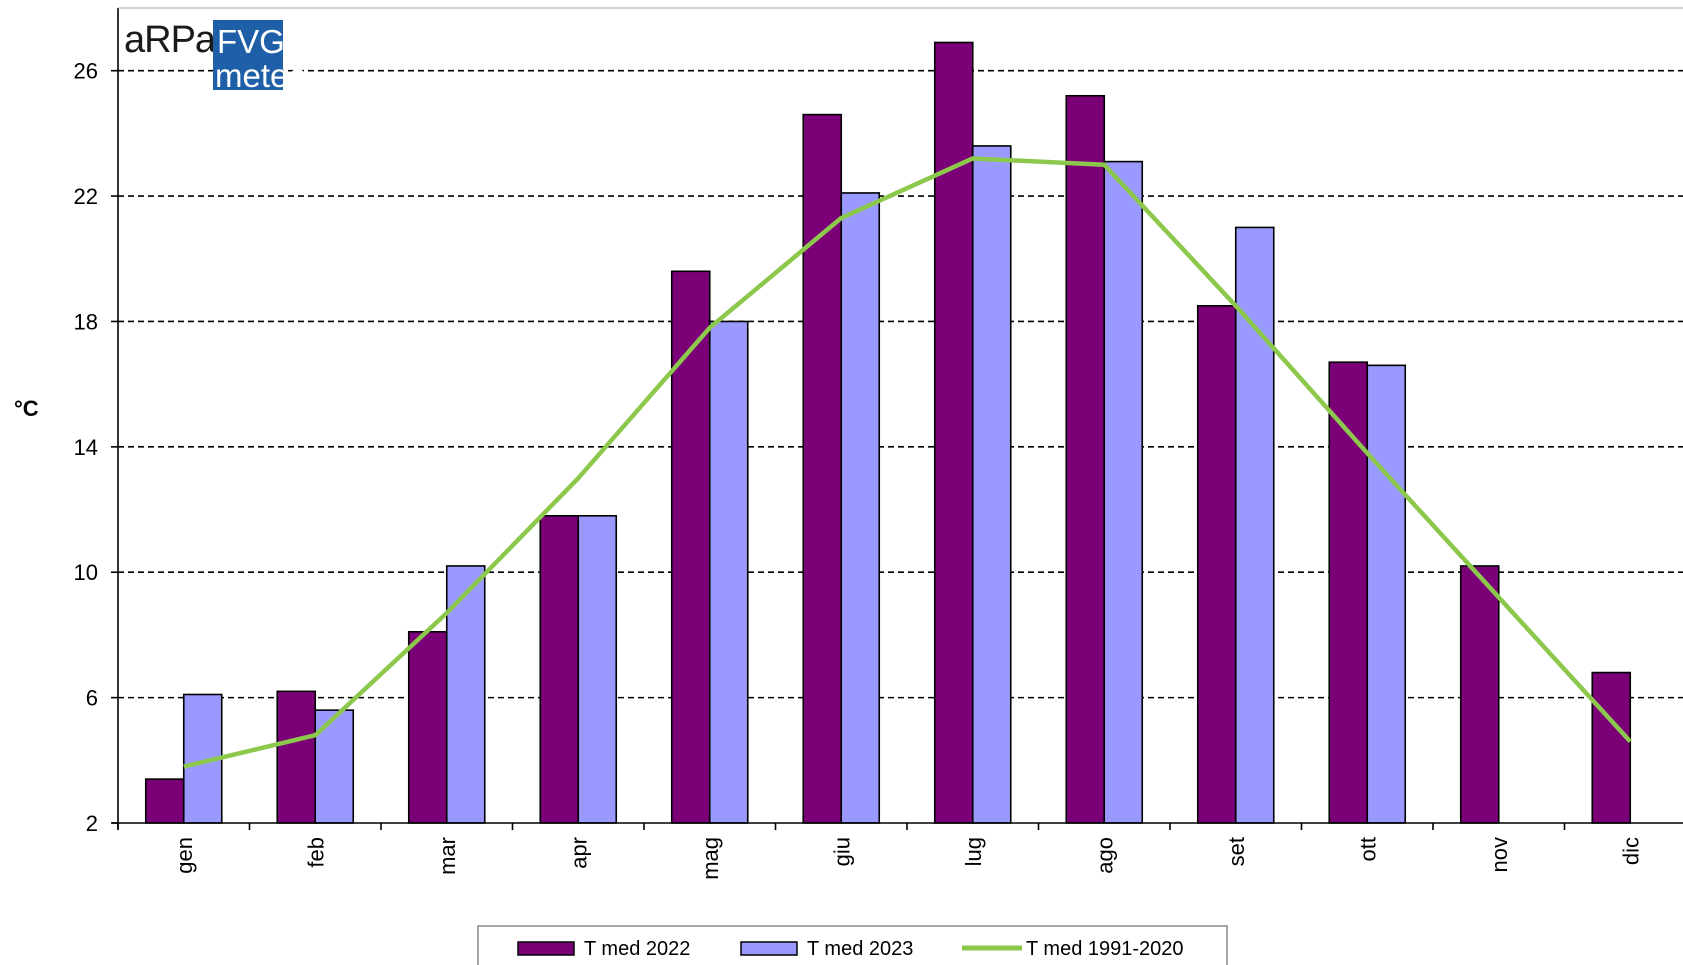 Image resolution: width=1683 pixels, height=965 pixels. Describe the element at coordinates (1105, 949) in the screenshot. I see `legend-label-1991-2020: T med 1991-2020` at that location.